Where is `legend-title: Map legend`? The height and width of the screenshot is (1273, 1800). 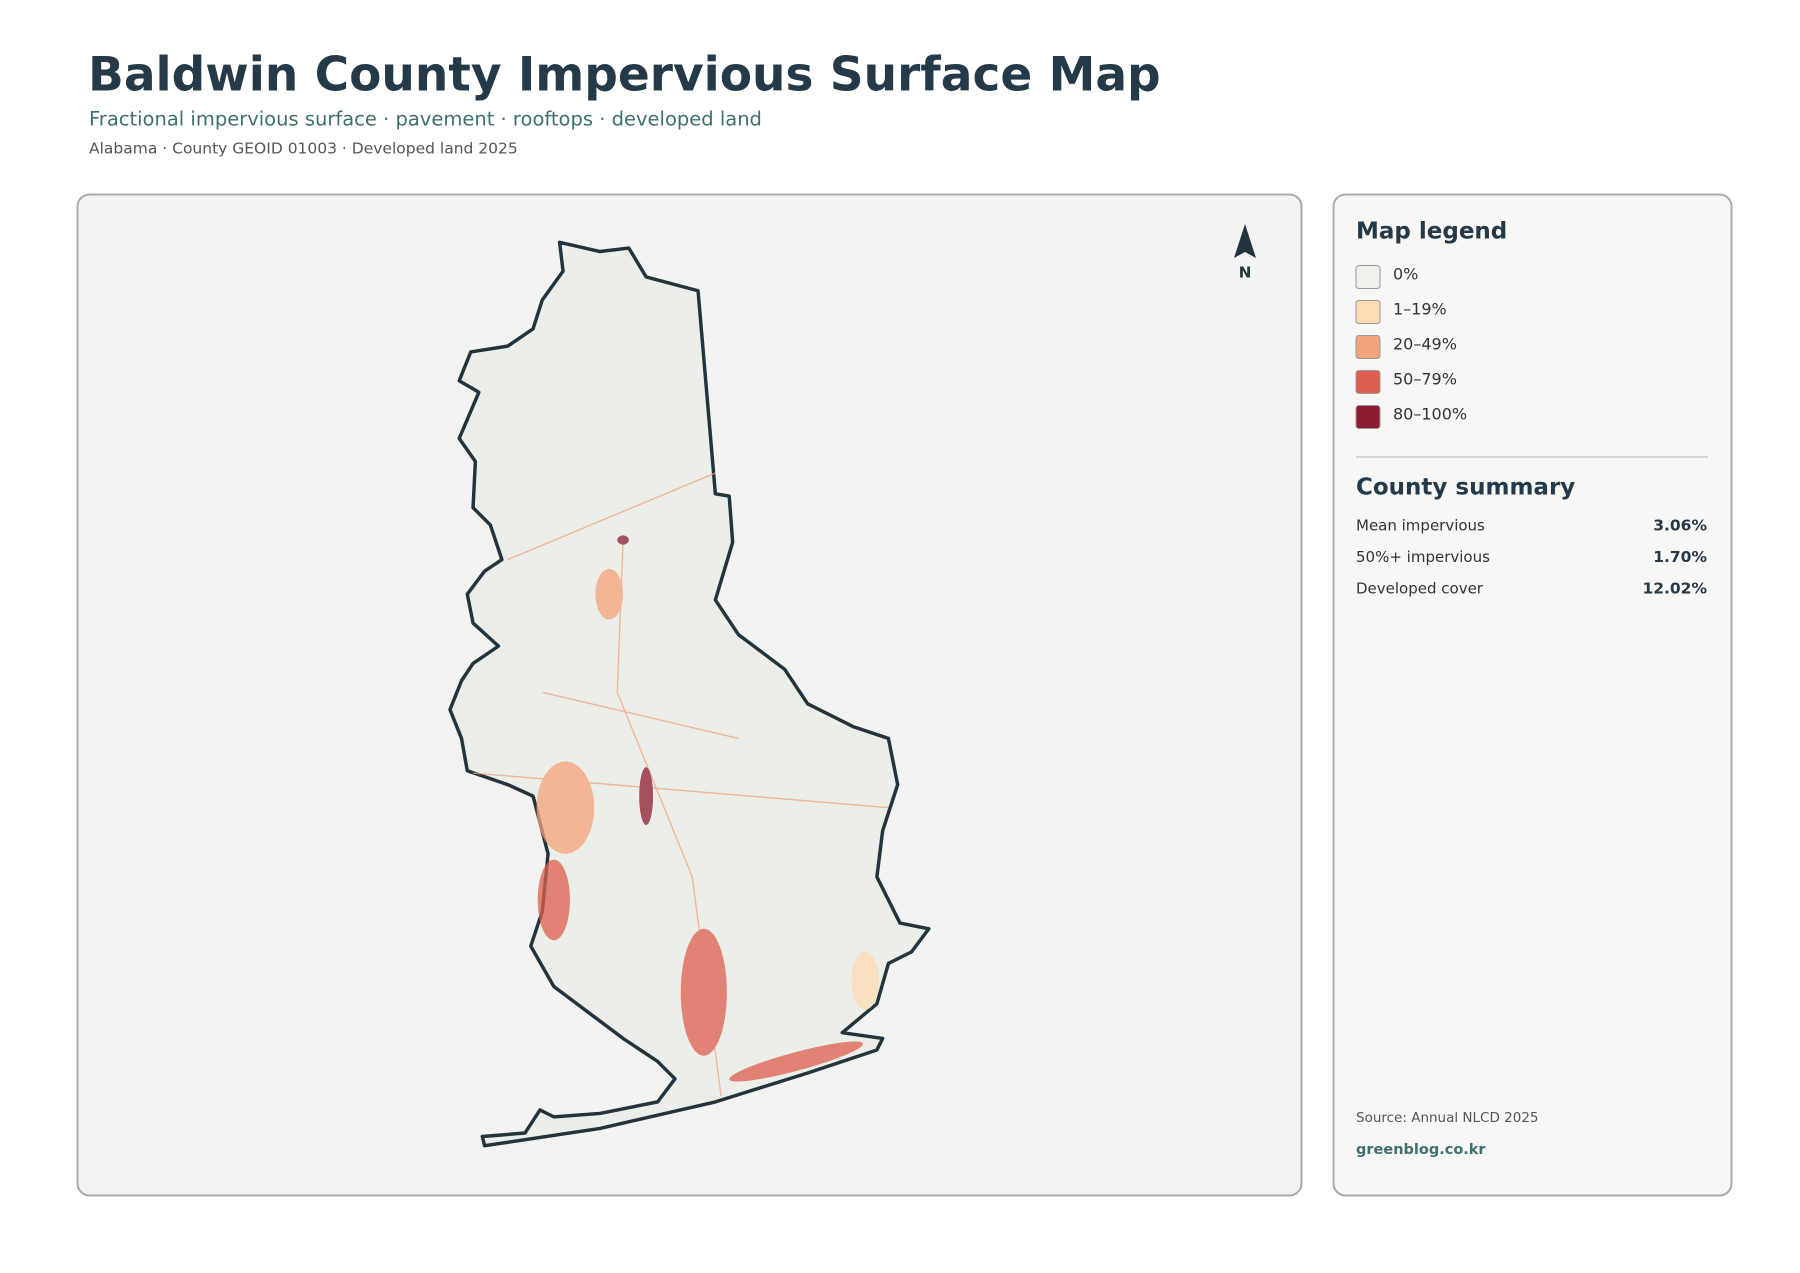
legend-title: Map legend is located at coordinates (1431, 232).